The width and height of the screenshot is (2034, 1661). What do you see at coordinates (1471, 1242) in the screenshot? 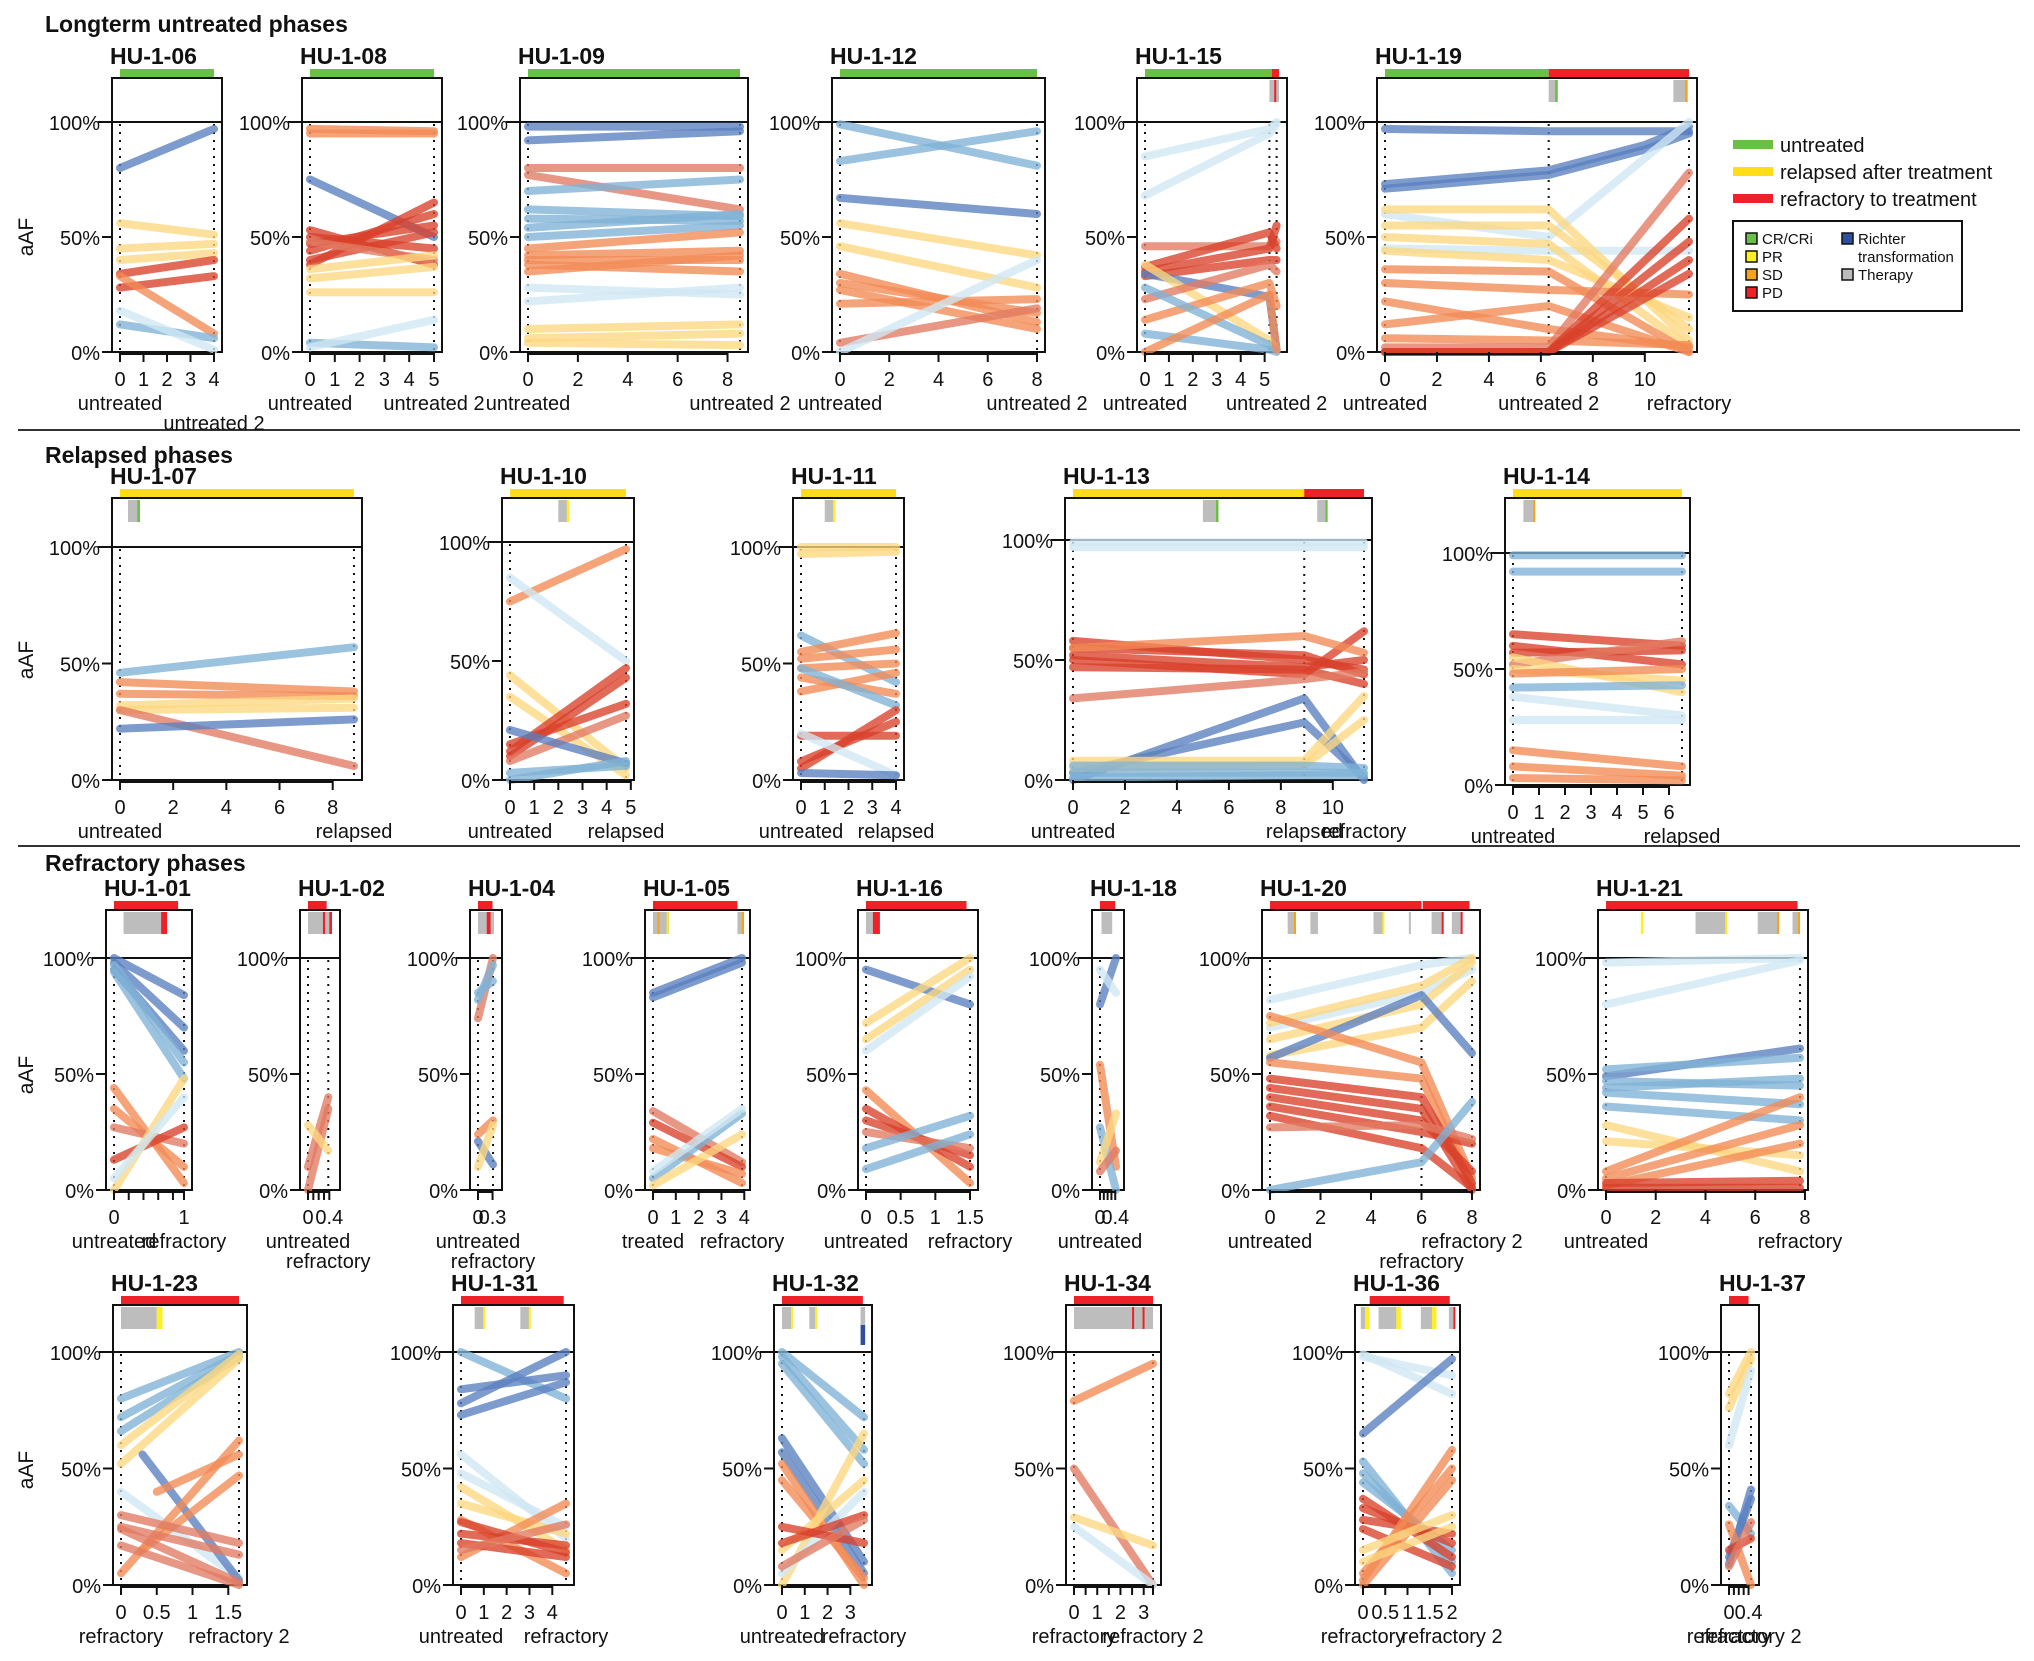
I see `sample-phase-label: refractory 2` at bounding box center [1471, 1242].